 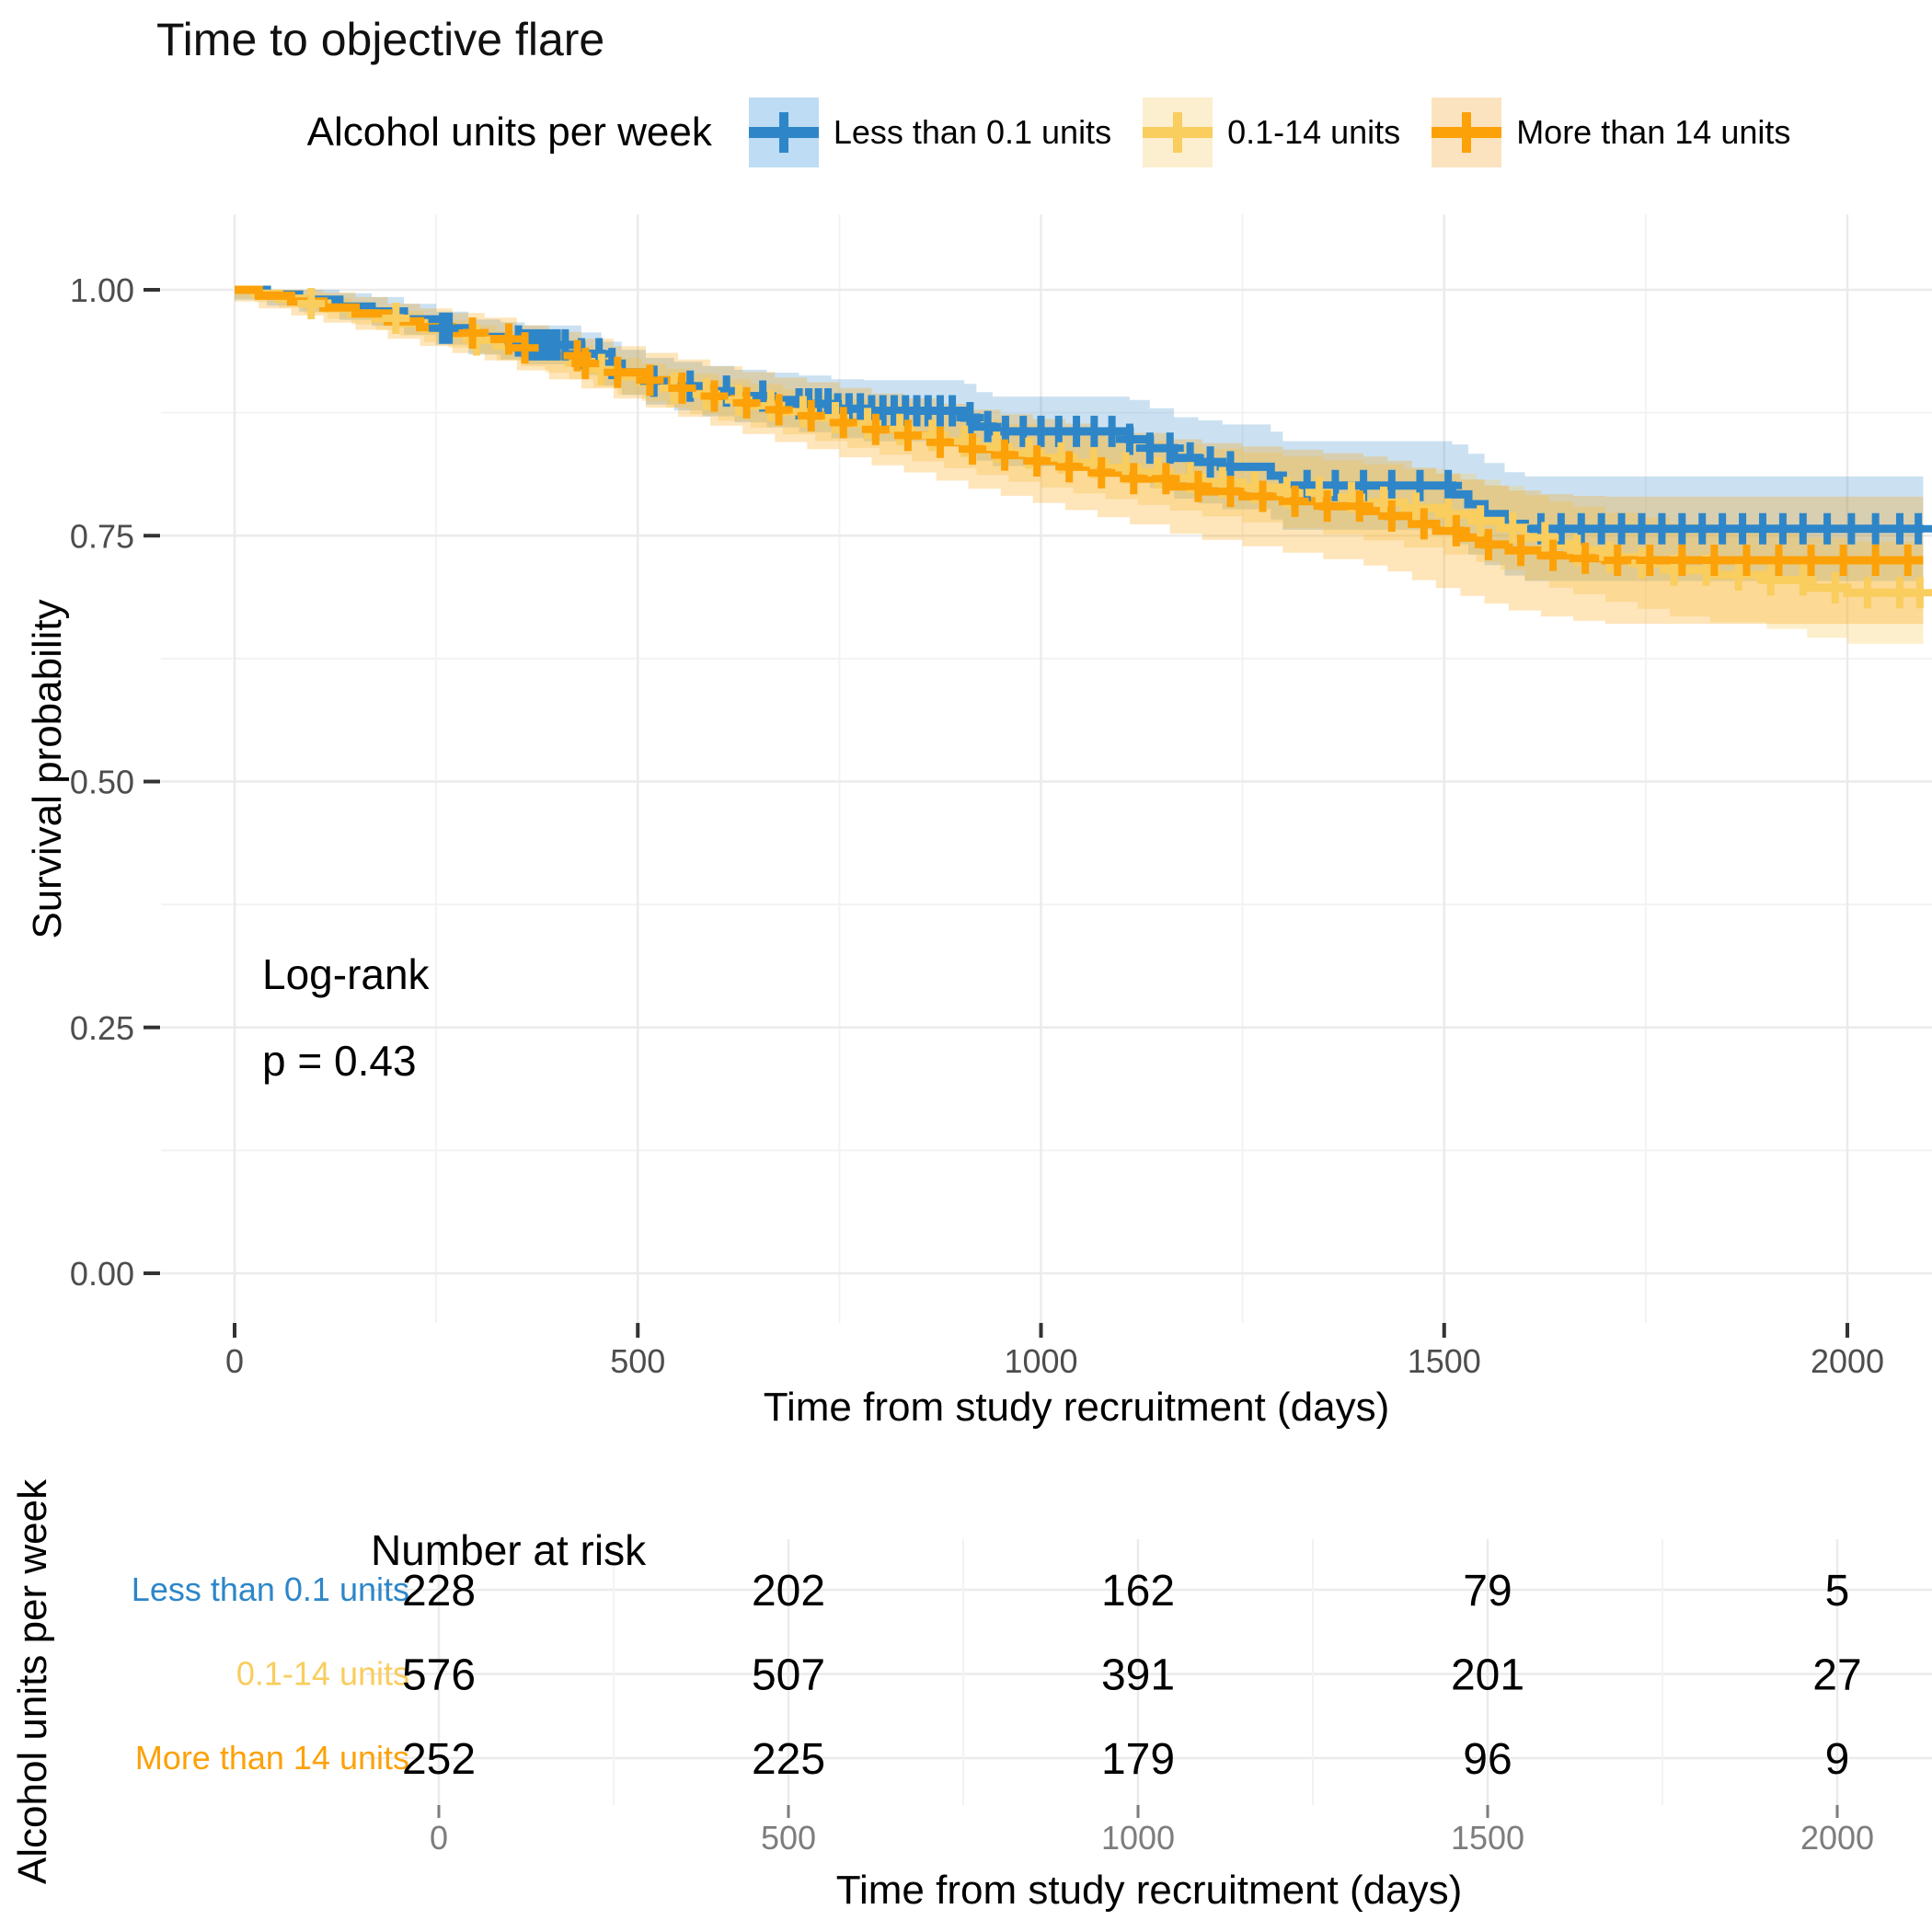 What do you see at coordinates (1847, 1361) in the screenshot?
I see `x-tick-label: 2000` at bounding box center [1847, 1361].